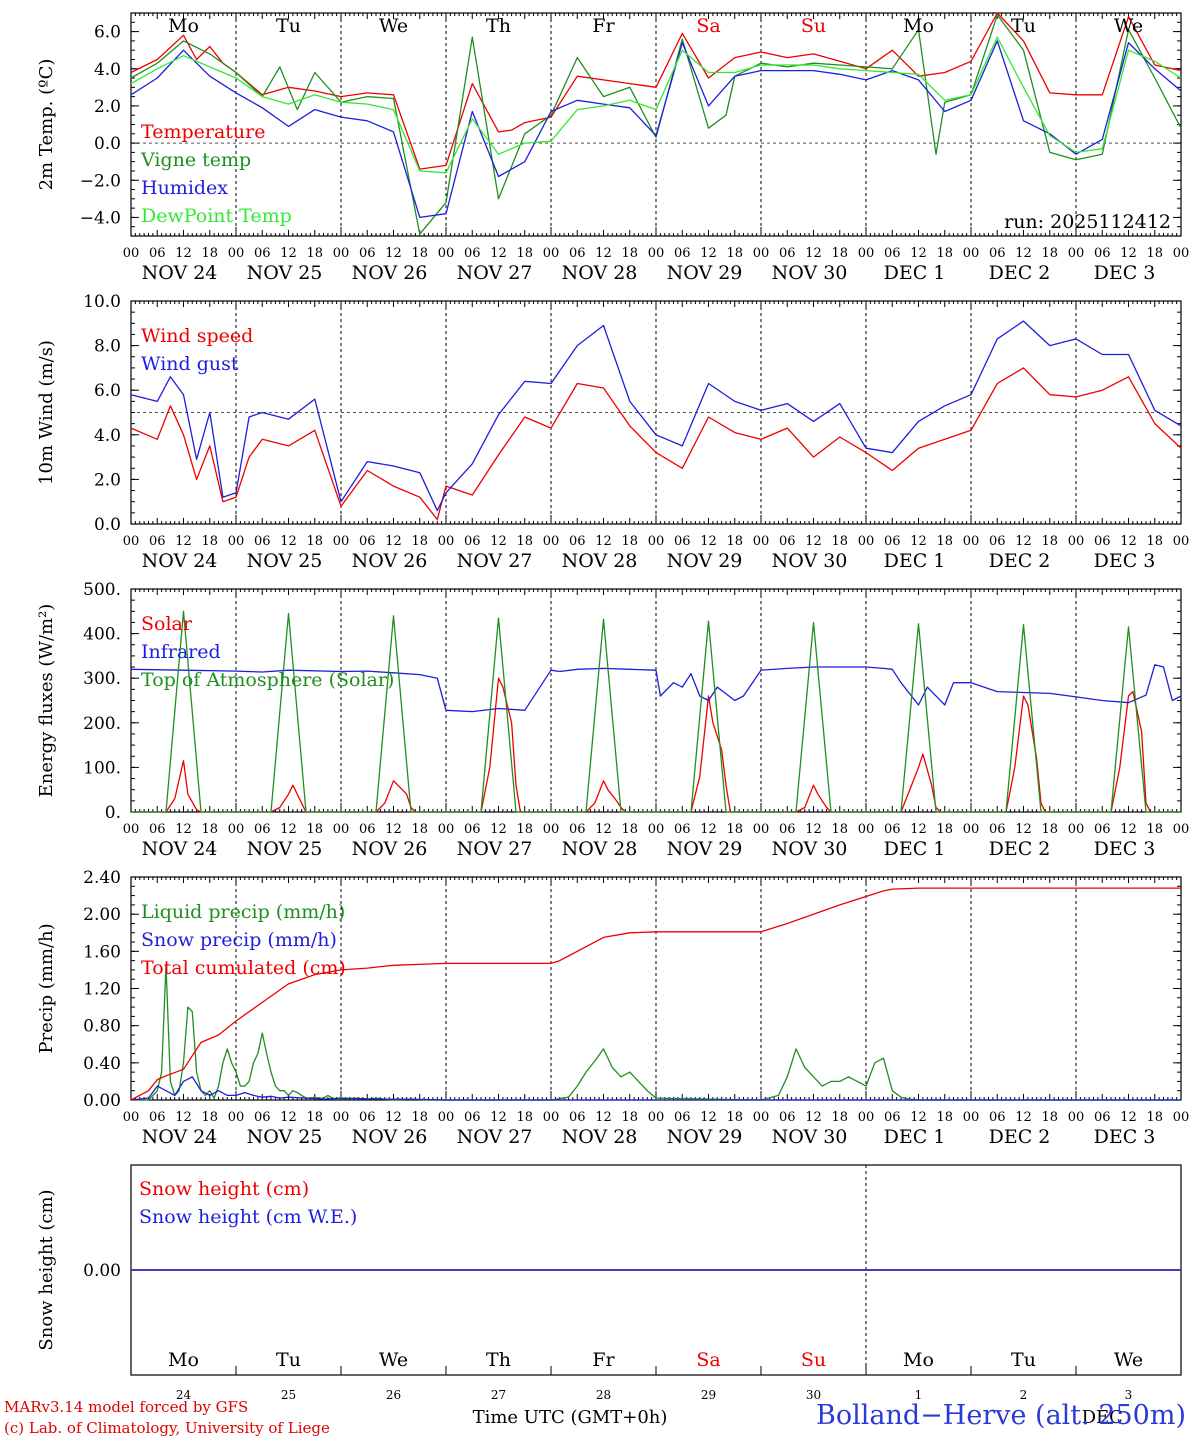 This screenshot has height=1440, width=1194. I want to click on day-number: 3, so click(1129, 1395).